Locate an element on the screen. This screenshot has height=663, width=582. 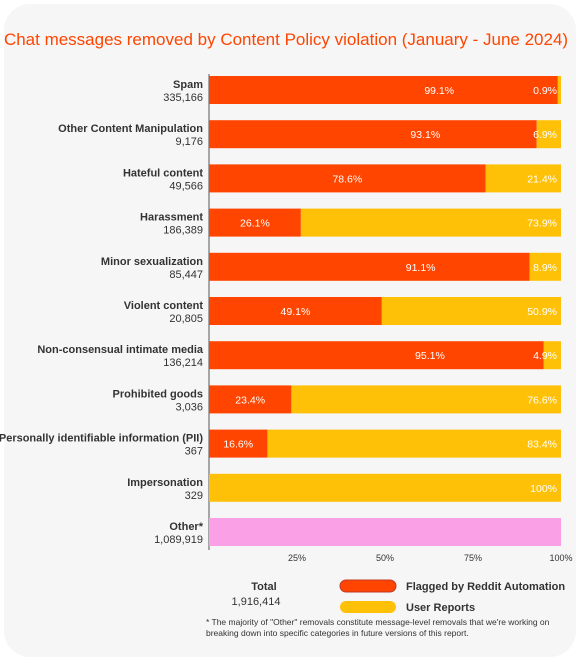
legend-label-automation: Flagged by Reddit Automation is located at coordinates (485, 587).